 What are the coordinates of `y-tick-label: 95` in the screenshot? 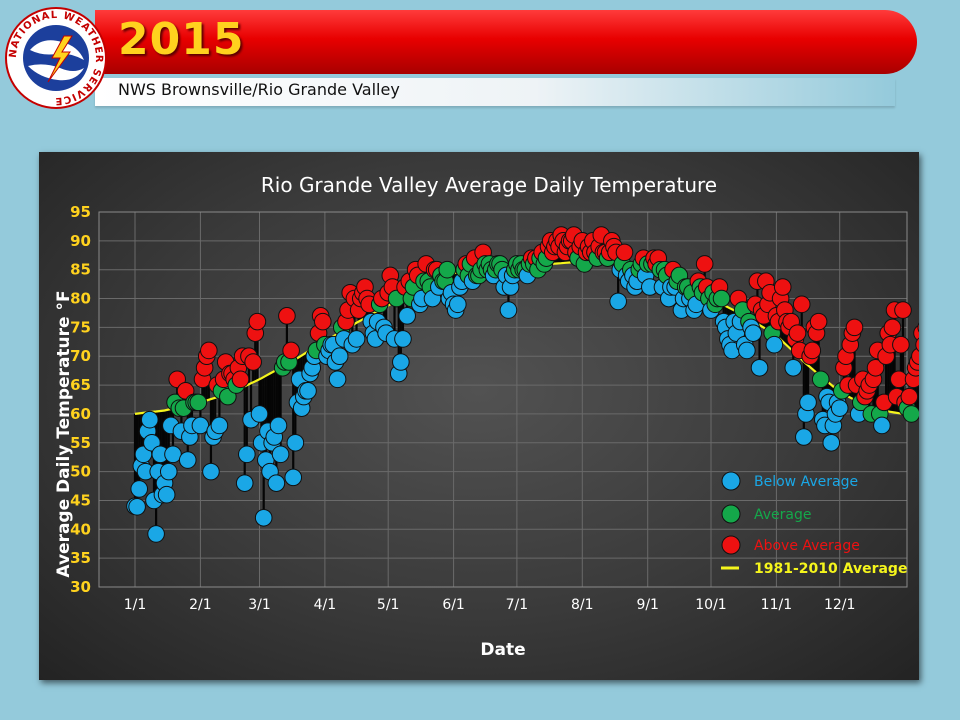 It's located at (80, 212).